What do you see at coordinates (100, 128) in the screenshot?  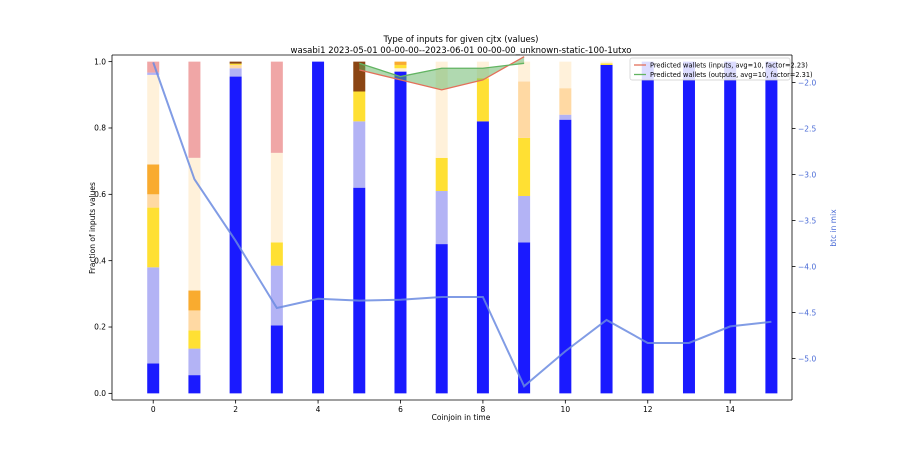 I see `y-tick-label: 0.8` at bounding box center [100, 128].